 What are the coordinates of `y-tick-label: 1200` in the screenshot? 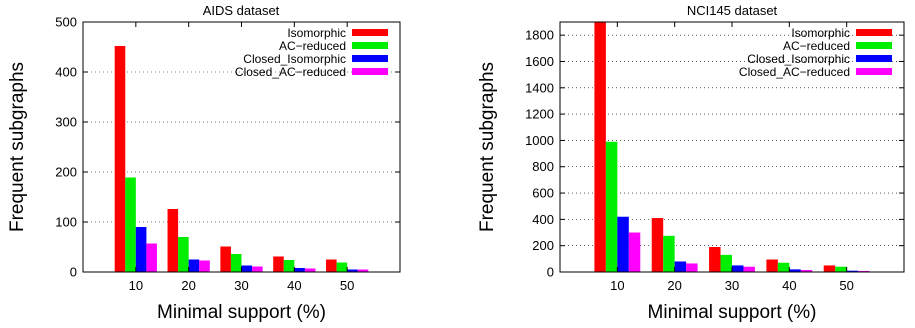 It's located at (539, 114).